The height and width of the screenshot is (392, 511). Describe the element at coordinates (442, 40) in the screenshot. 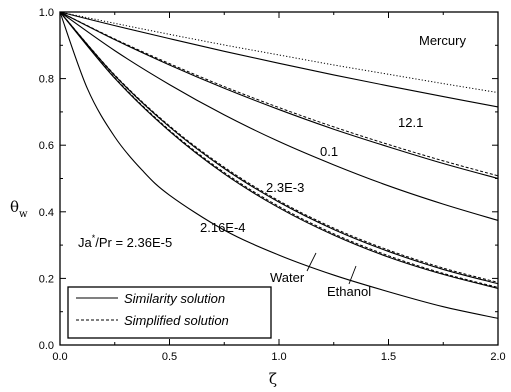

I see `annotation-mercury: Mercury` at that location.